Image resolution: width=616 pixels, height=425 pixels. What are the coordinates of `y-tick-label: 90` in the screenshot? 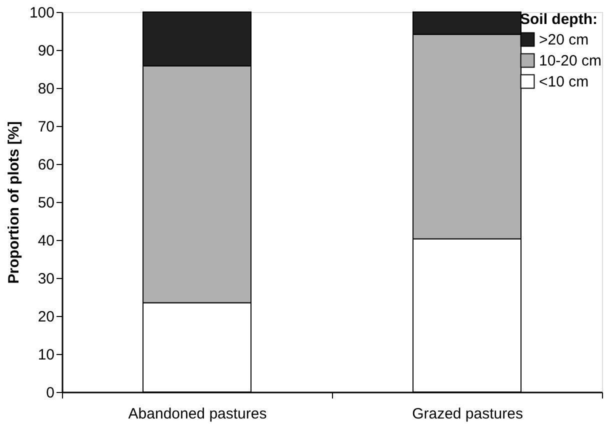 It's located at (46, 51).